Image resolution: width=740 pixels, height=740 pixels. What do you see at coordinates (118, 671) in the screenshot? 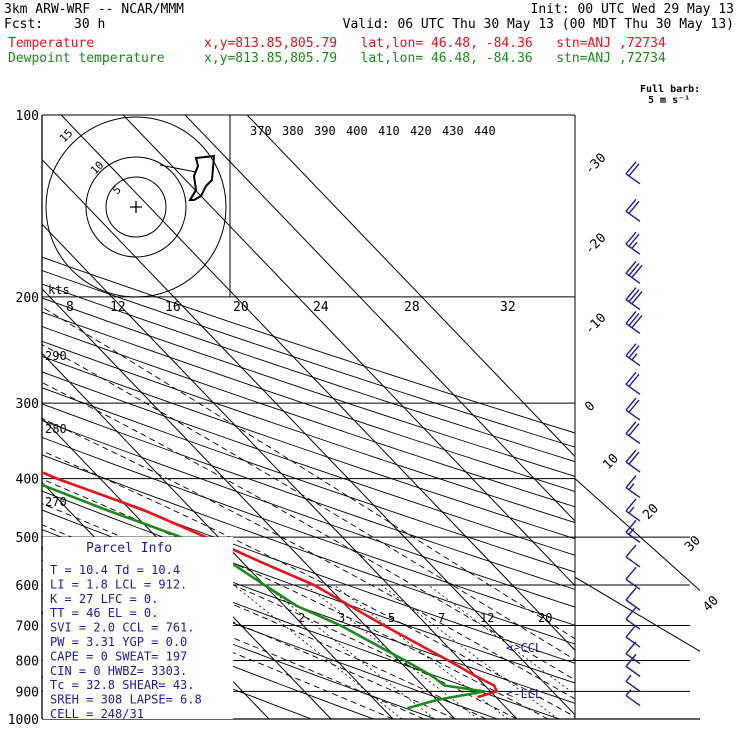
I see `parcel-info-row: CIN = 0 HWBZ= 3303.` at bounding box center [118, 671].